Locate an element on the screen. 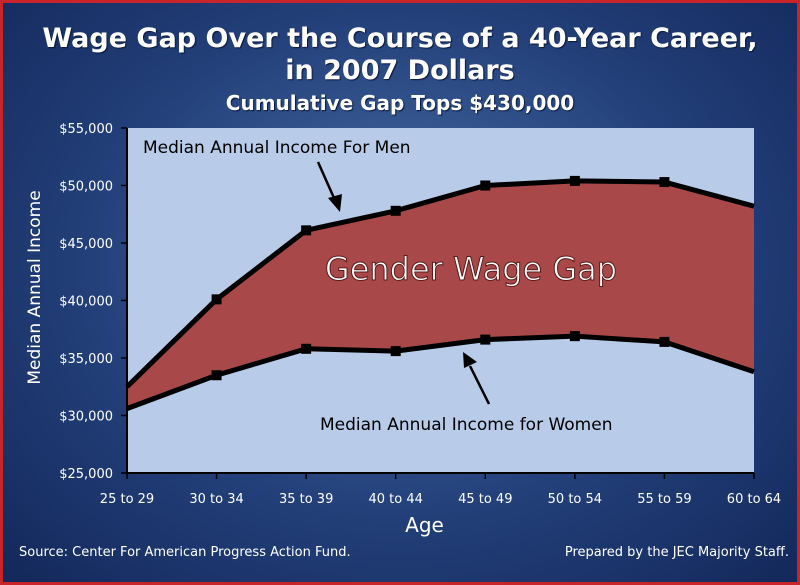 The width and height of the screenshot is (800, 585). x-tick-label: 50 to 54 is located at coordinates (575, 499).